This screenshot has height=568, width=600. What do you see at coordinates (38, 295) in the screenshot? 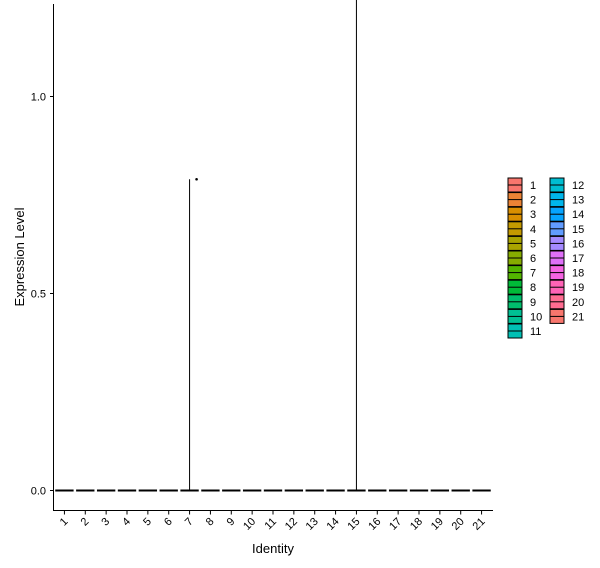
I see `y-tick-label: 0.5` at bounding box center [38, 295].